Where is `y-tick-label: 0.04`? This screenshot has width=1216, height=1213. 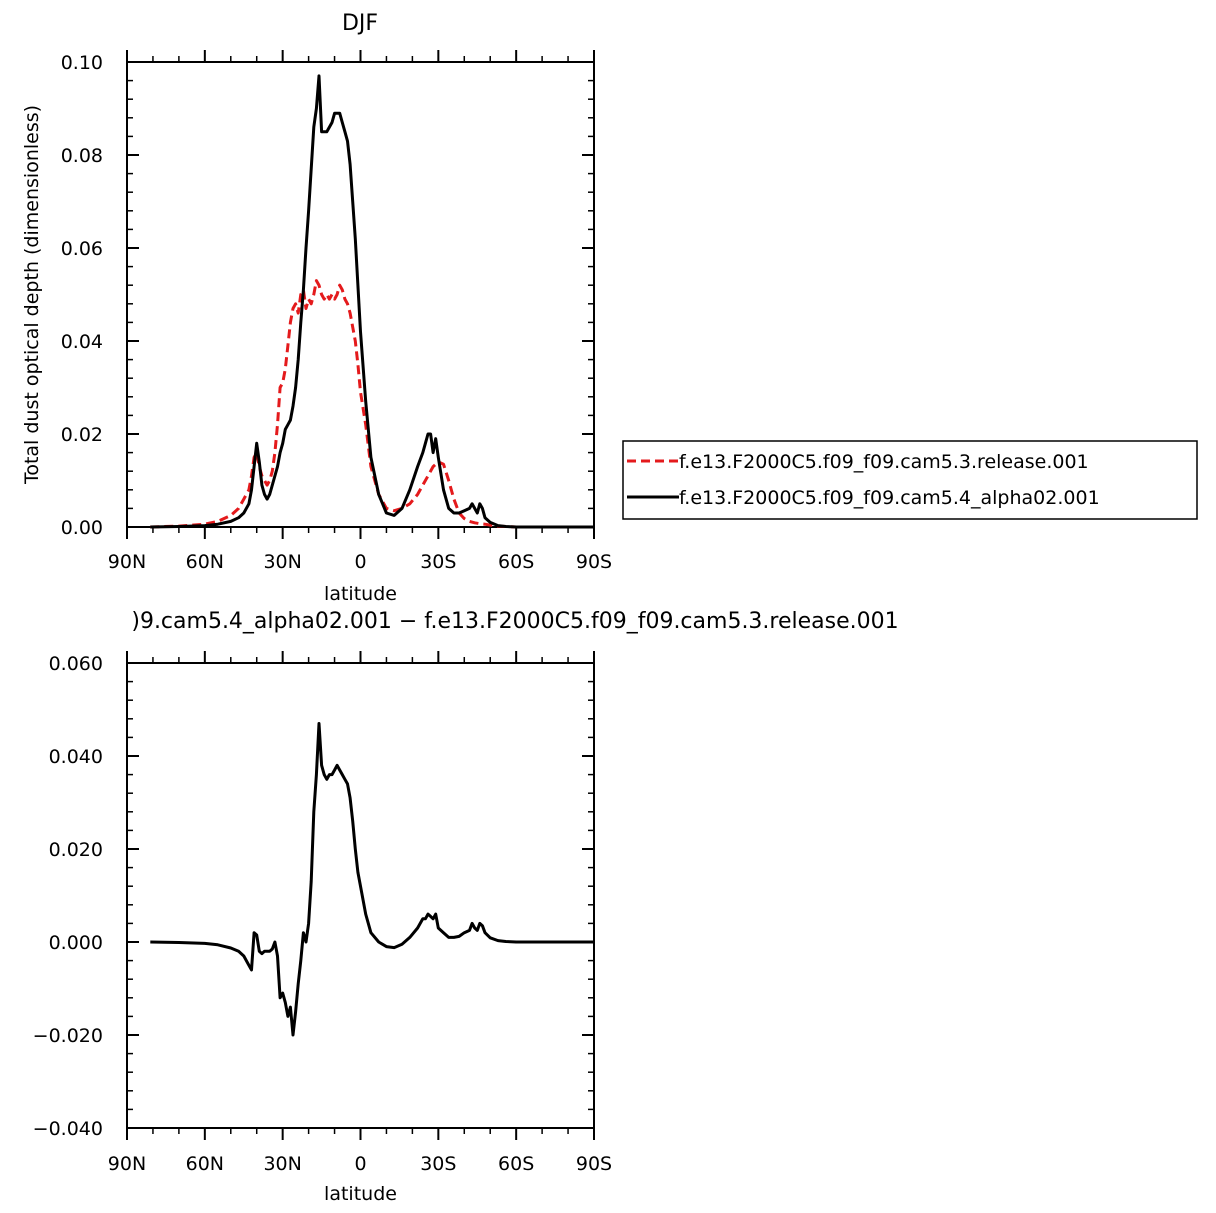
y-tick-label: 0.04 is located at coordinates (82, 342).